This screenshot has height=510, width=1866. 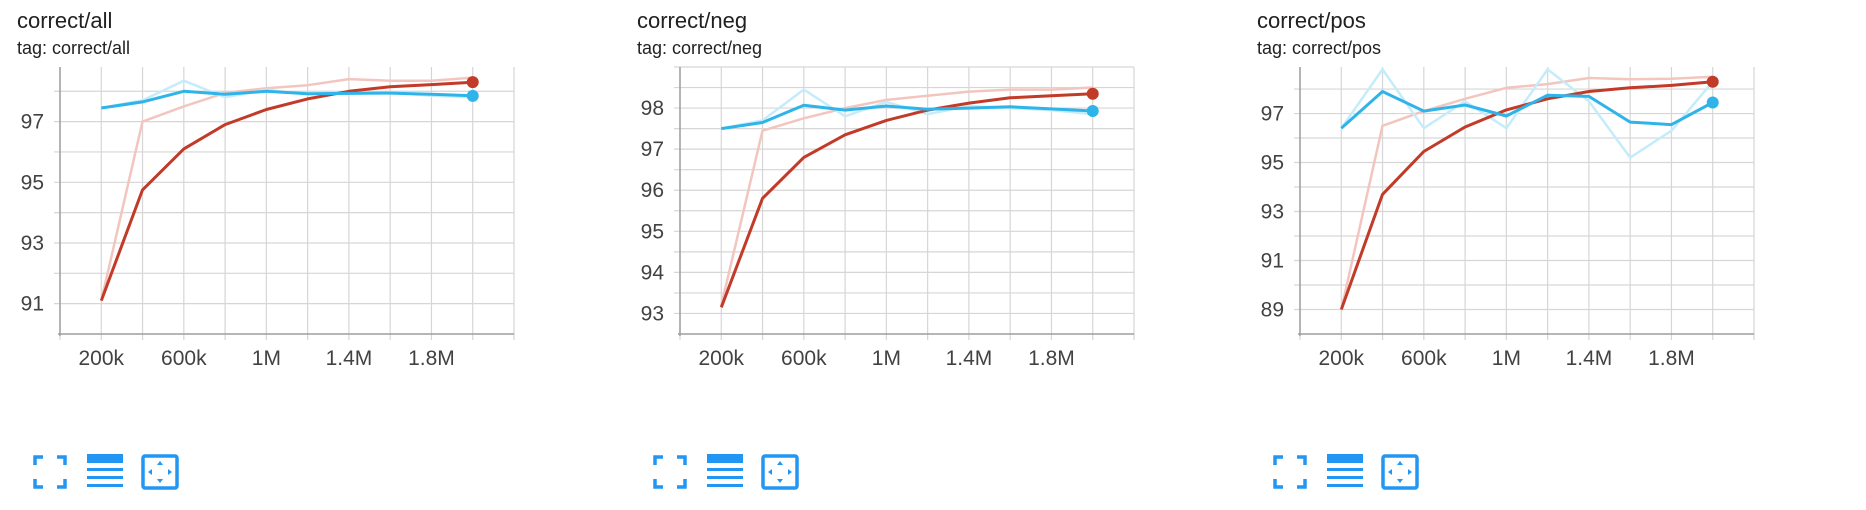 I want to click on chart-tag: tag: correct/all, so click(x=74, y=48).